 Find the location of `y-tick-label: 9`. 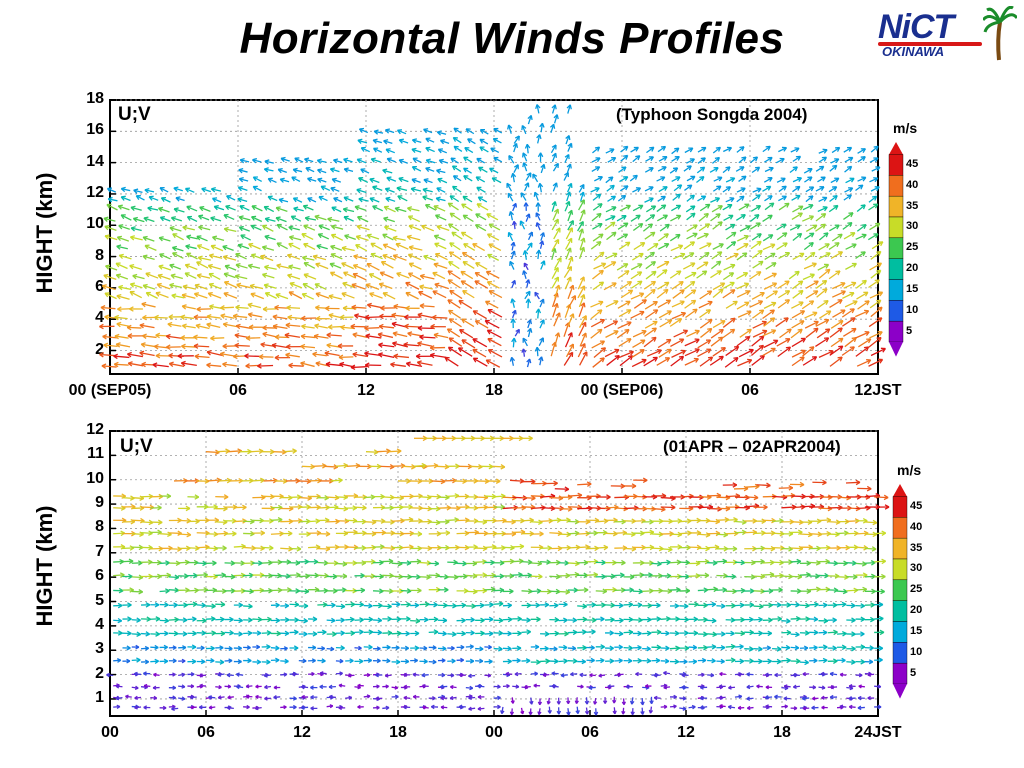

y-tick-label: 9 is located at coordinates (99, 503).